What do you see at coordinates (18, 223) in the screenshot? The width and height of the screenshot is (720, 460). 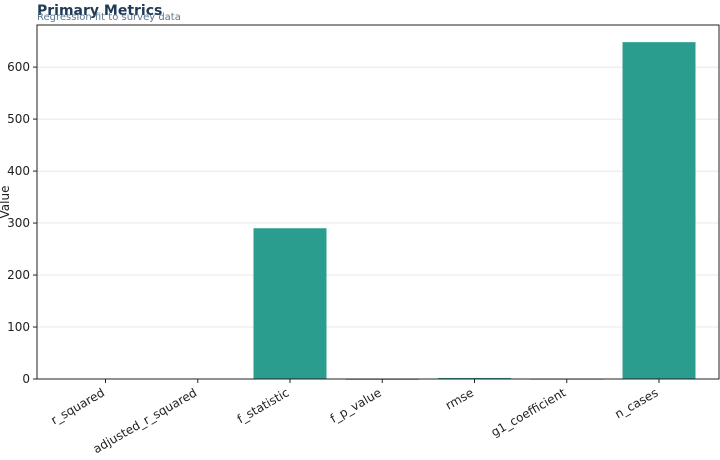 I see `y-tick-label: 300` at bounding box center [18, 223].